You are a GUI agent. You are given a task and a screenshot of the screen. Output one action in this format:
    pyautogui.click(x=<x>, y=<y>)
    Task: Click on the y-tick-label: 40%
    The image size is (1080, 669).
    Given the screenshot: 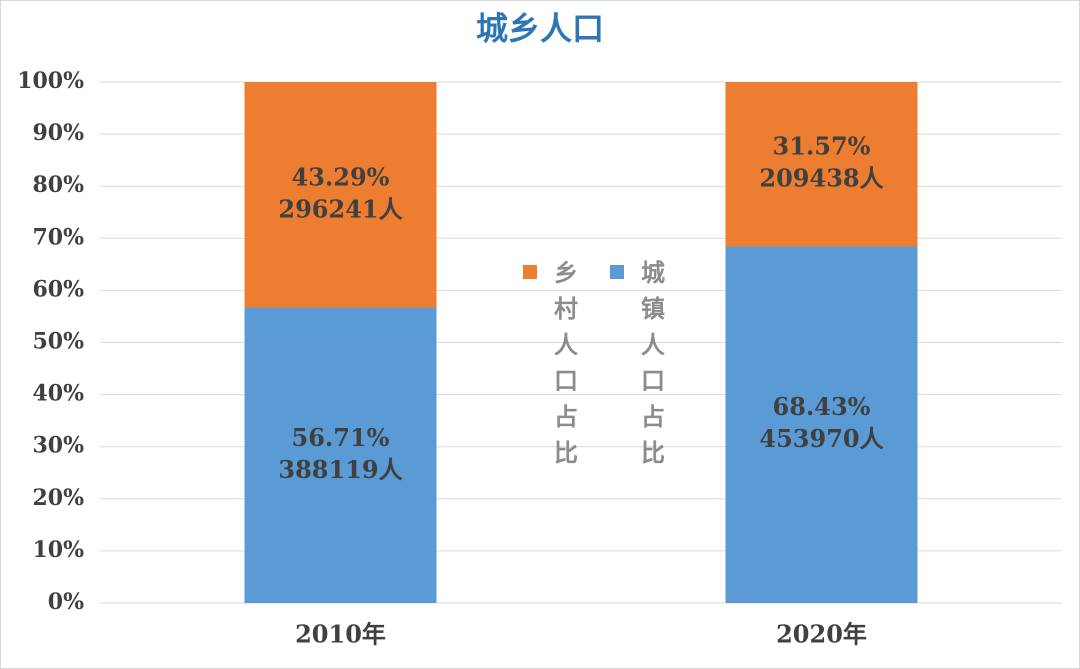 What is the action you would take?
    pyautogui.click(x=58, y=394)
    